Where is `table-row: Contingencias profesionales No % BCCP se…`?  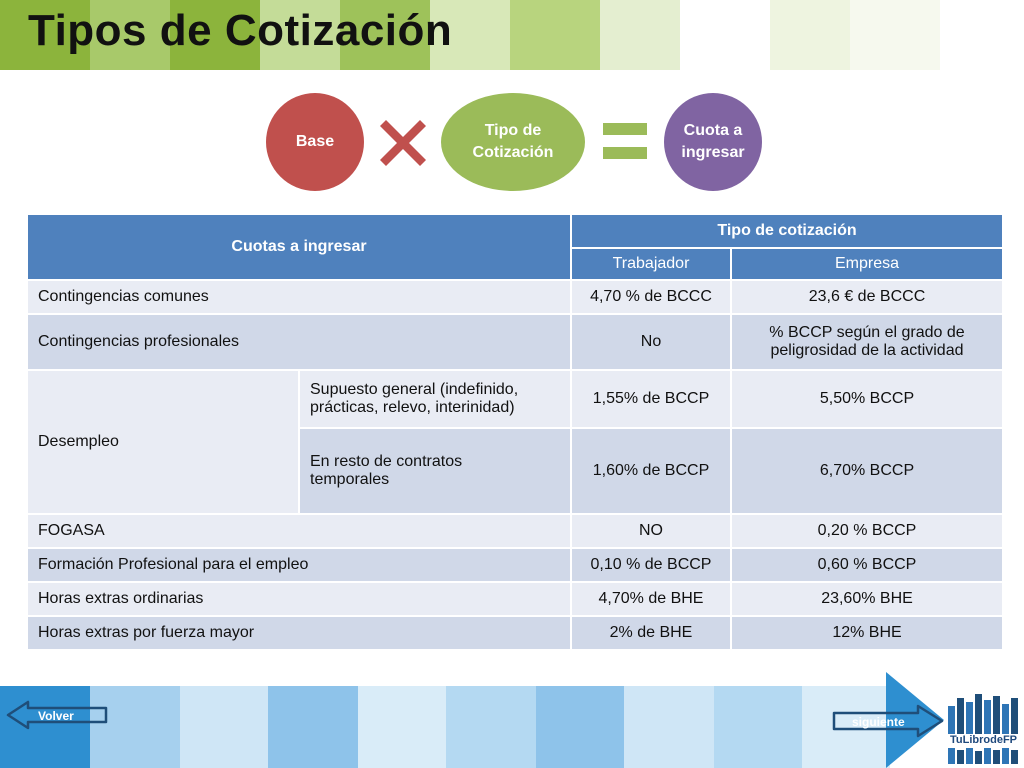
table-row: Contingencias profesionales No % BCCP se… is located at coordinates (515, 342).